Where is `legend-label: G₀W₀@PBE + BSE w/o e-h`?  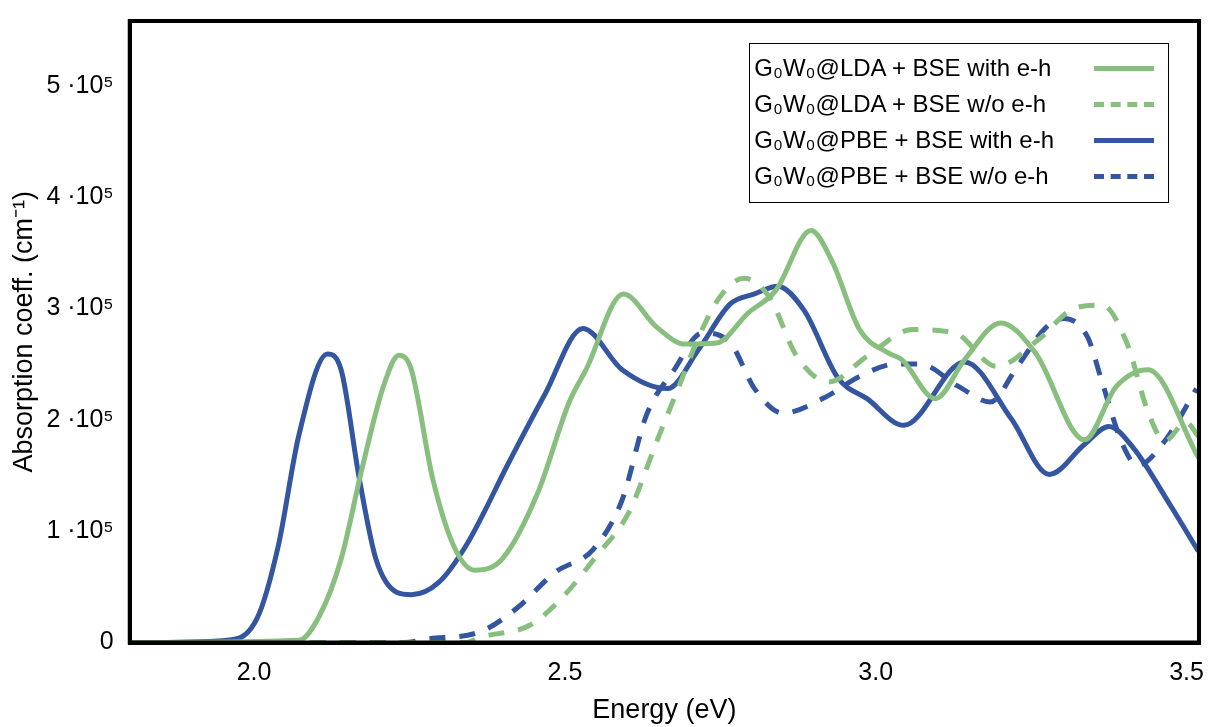
legend-label: G₀W₀@PBE + BSE w/o e-h is located at coordinates (902, 176).